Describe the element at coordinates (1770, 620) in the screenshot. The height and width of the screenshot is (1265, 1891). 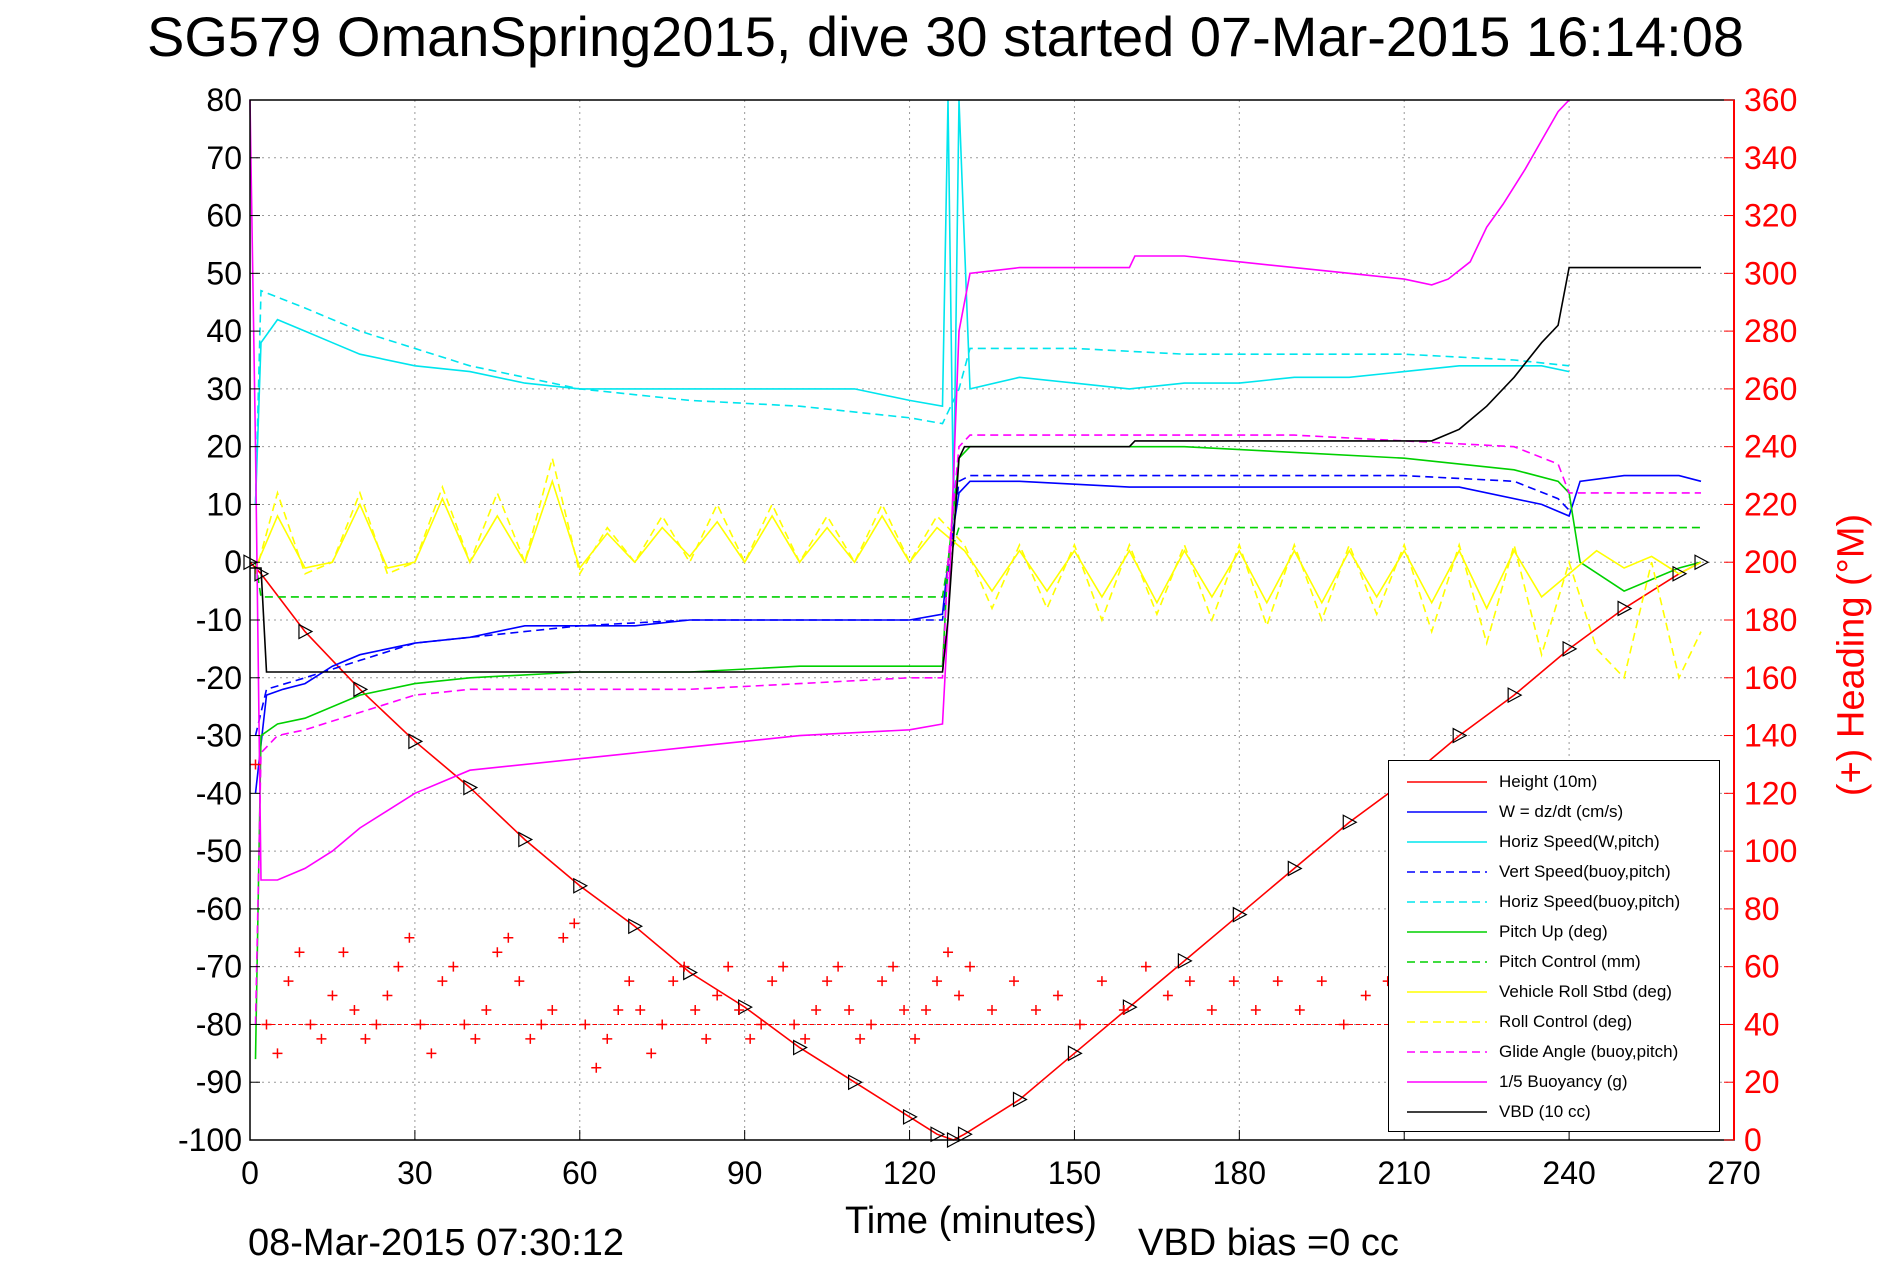
I see `y2-tick-label: 180` at that location.